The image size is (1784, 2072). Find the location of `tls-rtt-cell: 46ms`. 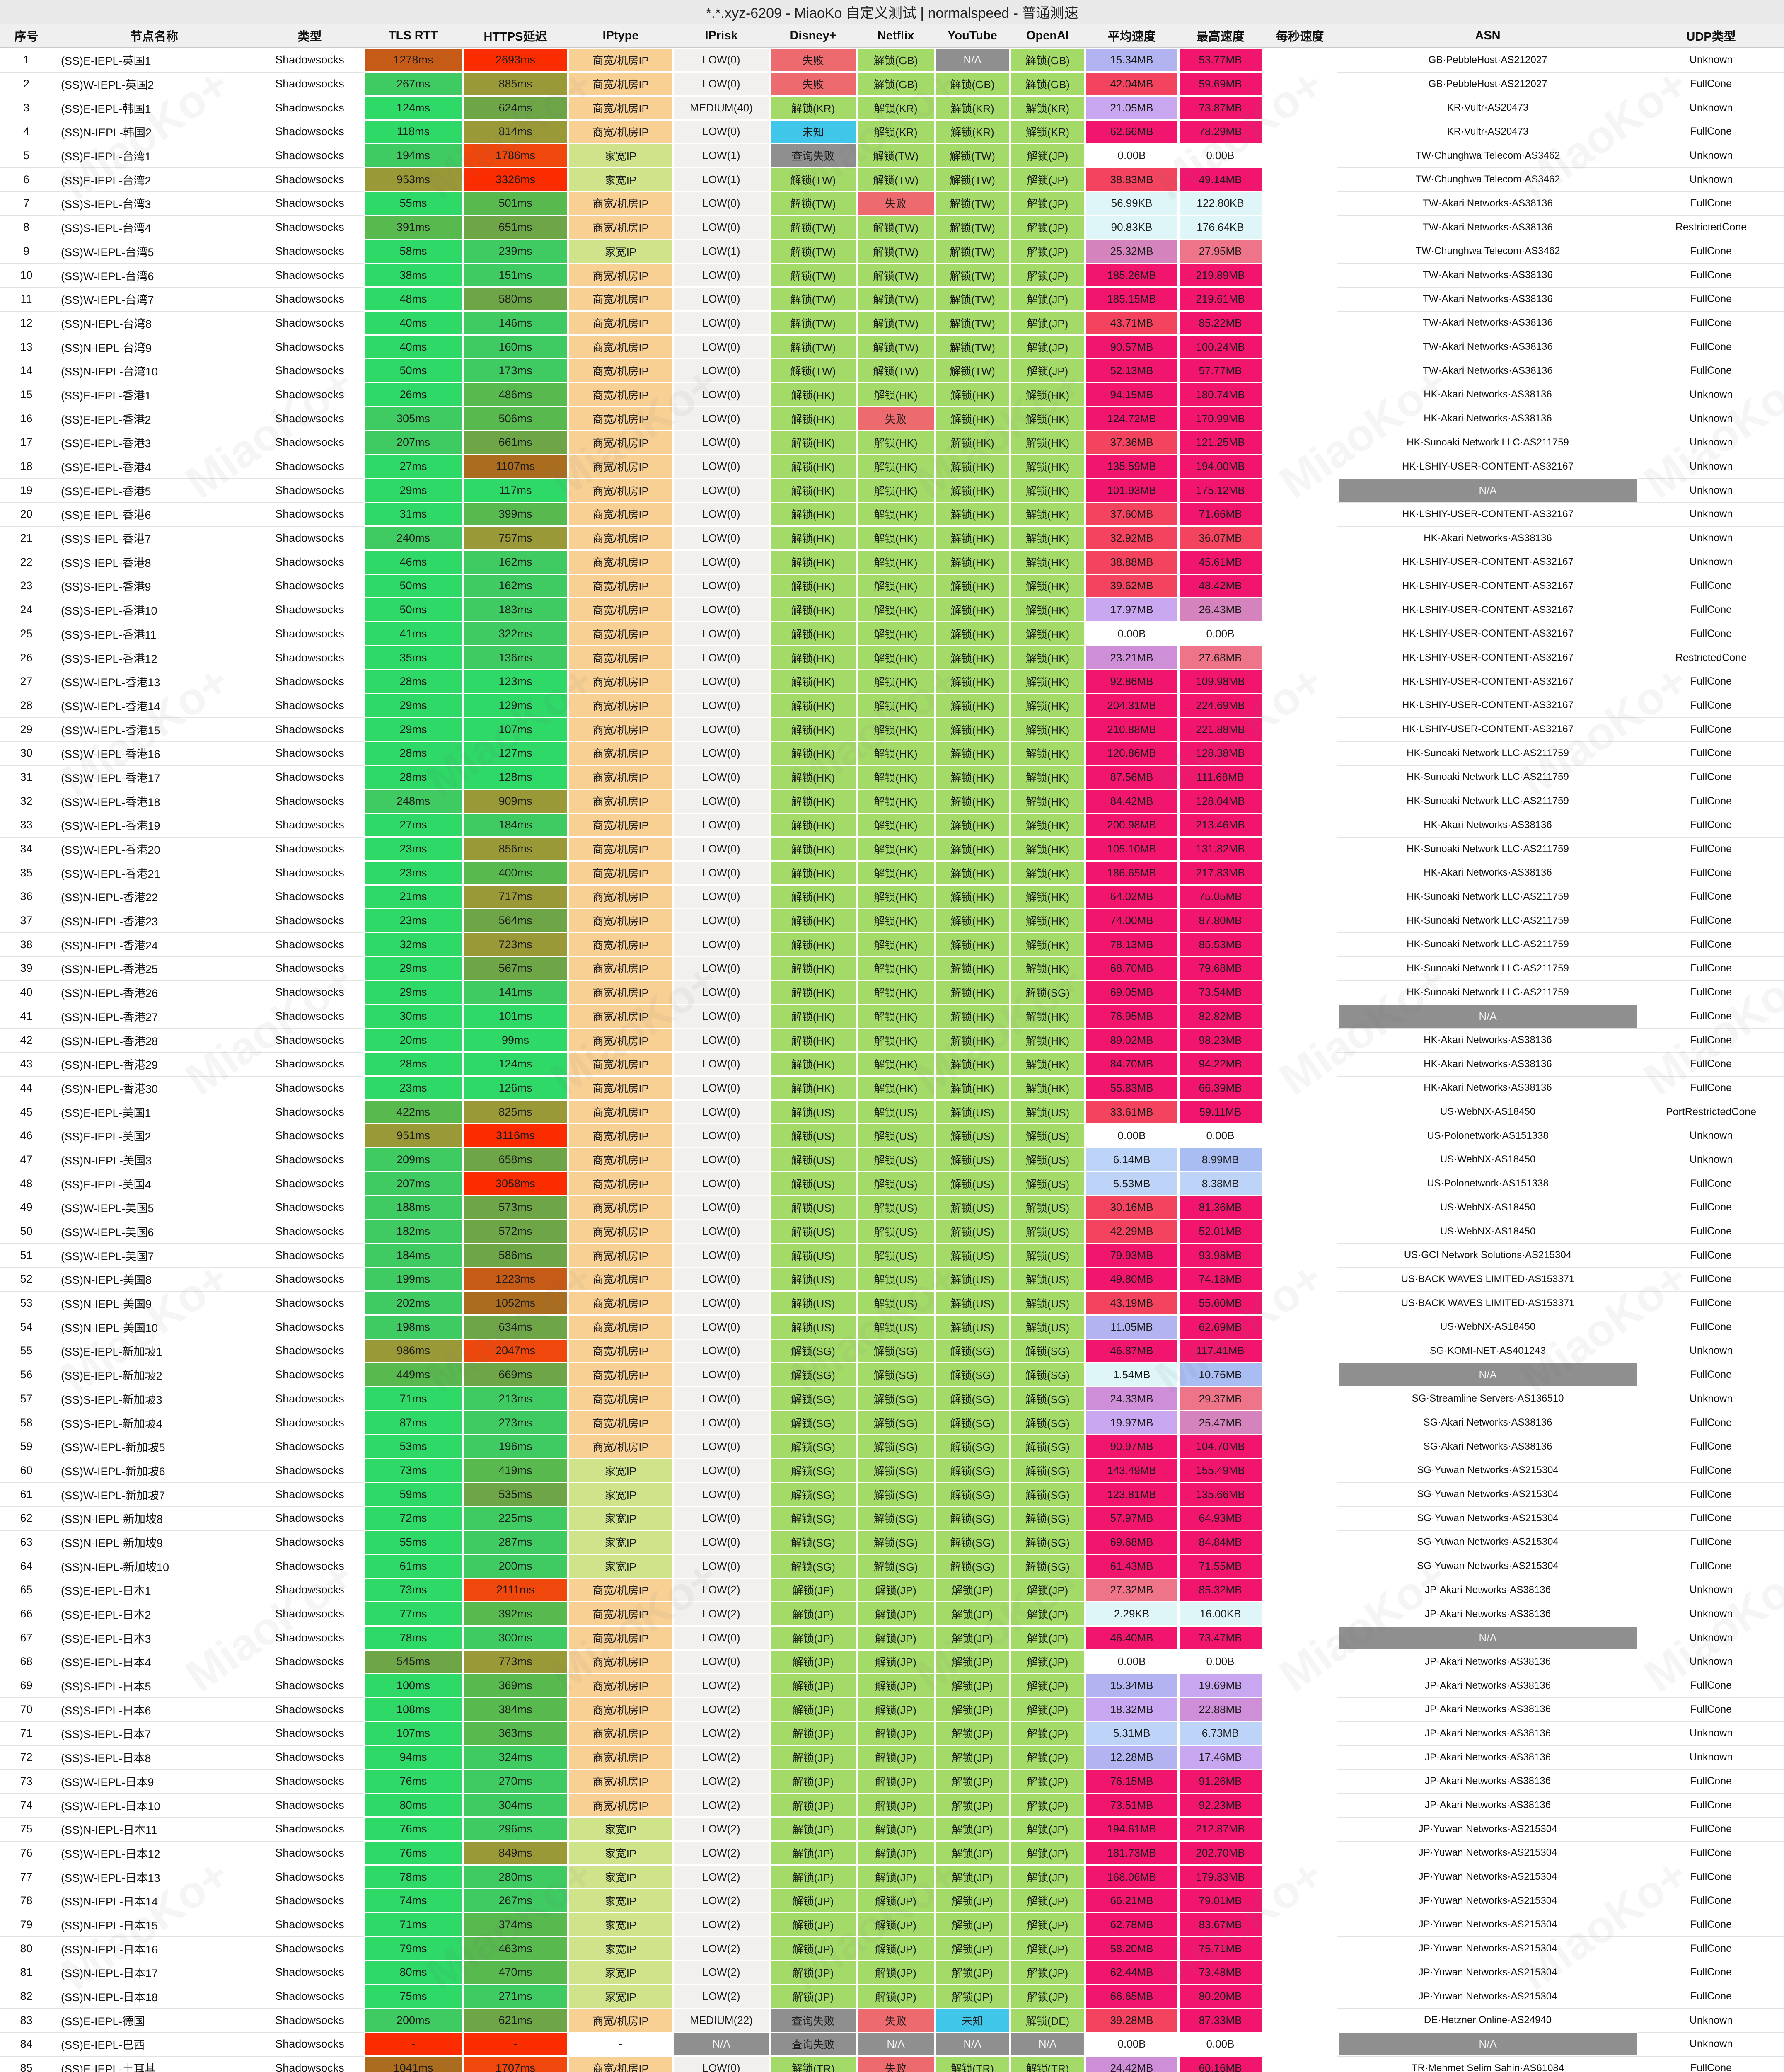

tls-rtt-cell: 46ms is located at coordinates (413, 562).